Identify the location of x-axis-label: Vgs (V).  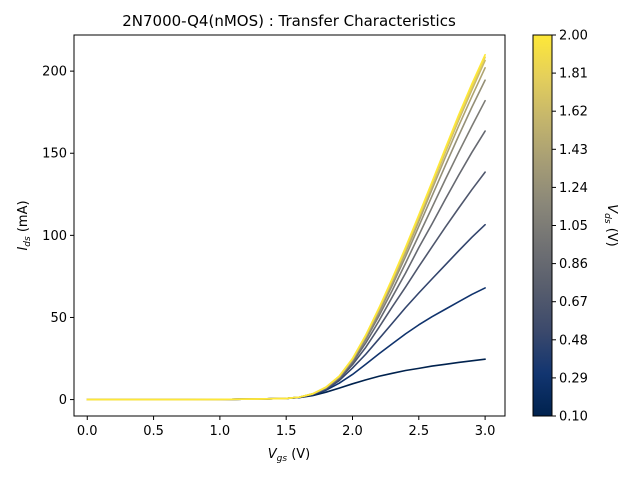
(289, 455).